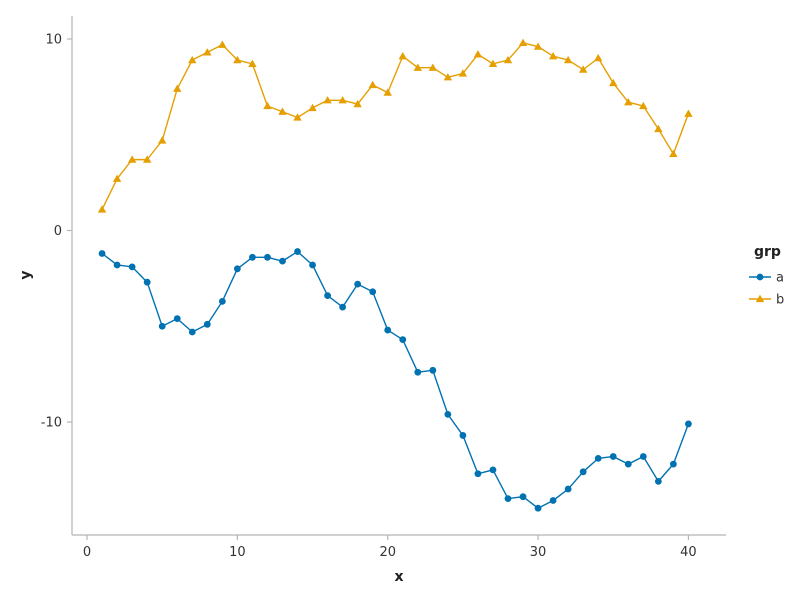 Image resolution: width=800 pixels, height=600 pixels. What do you see at coordinates (766, 276) in the screenshot?
I see `legend: grp ab` at bounding box center [766, 276].